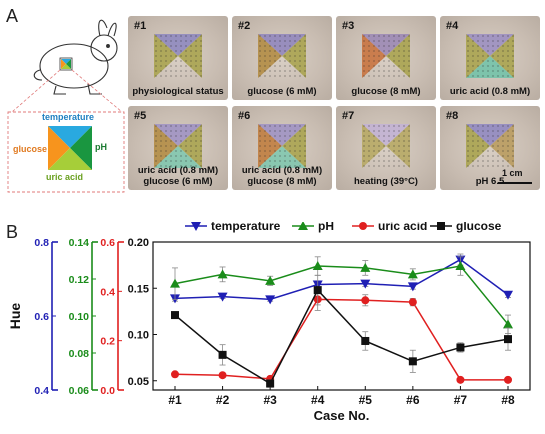 The height and width of the screenshot is (434, 545). I want to click on x-tick-label: #4, so click(318, 400).